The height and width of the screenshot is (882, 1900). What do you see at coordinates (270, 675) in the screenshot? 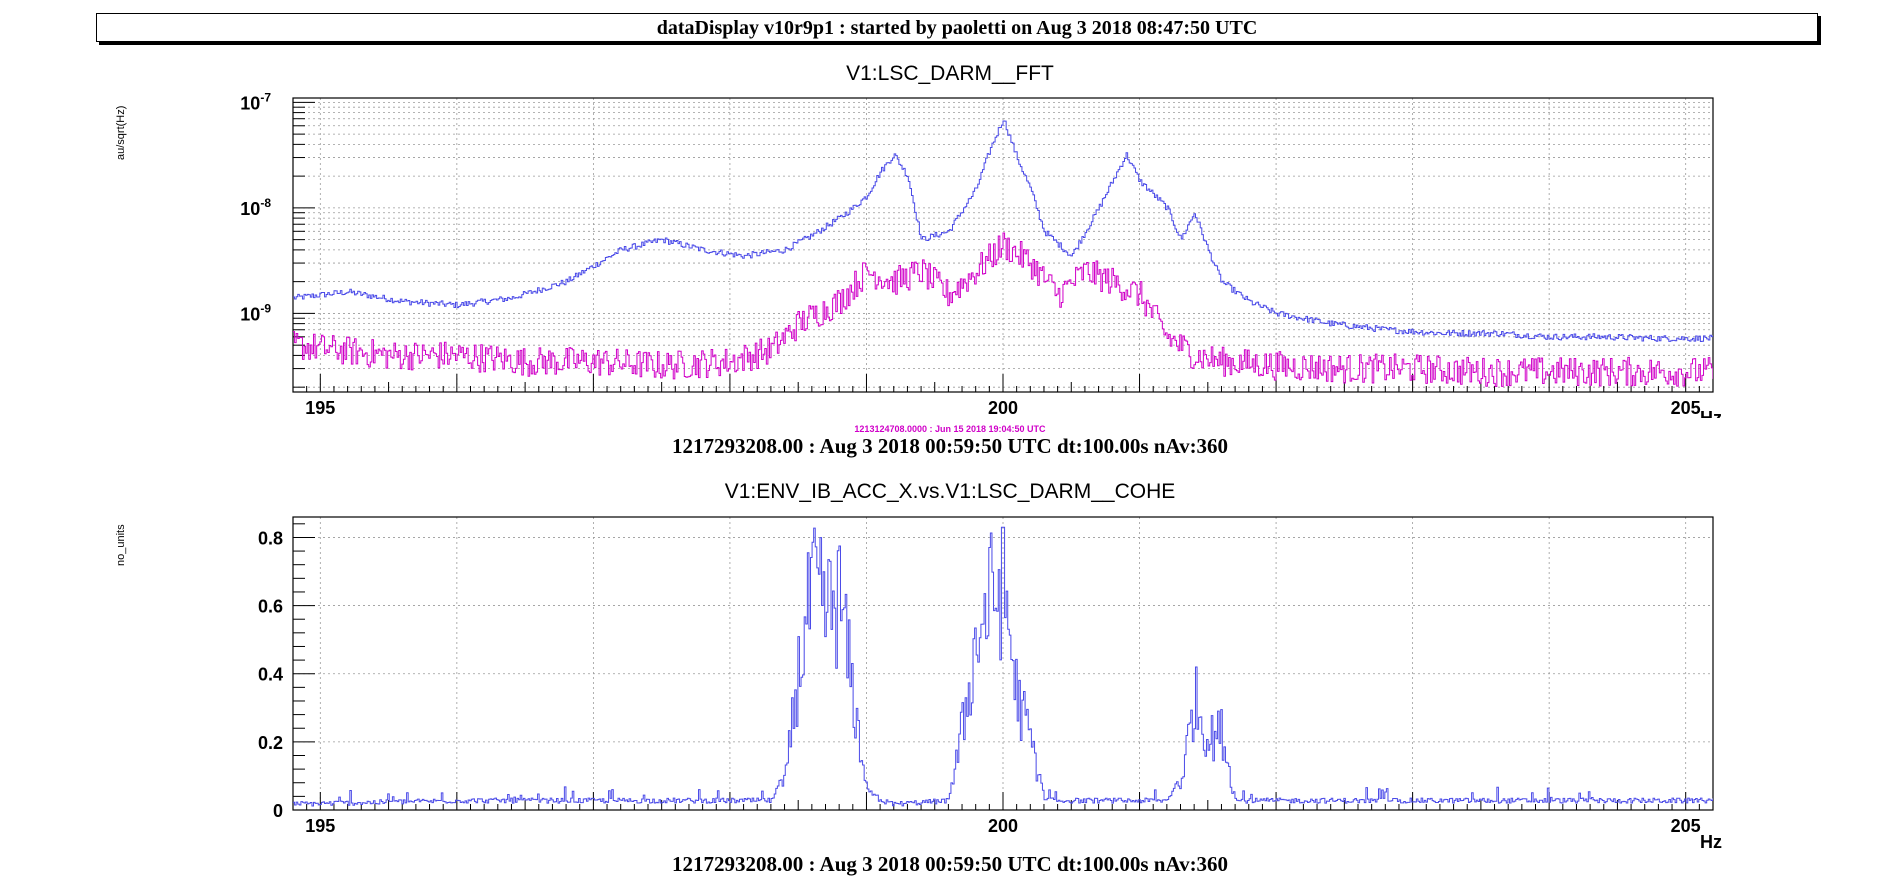
I see `y-tick-label: 0.4` at bounding box center [270, 675].